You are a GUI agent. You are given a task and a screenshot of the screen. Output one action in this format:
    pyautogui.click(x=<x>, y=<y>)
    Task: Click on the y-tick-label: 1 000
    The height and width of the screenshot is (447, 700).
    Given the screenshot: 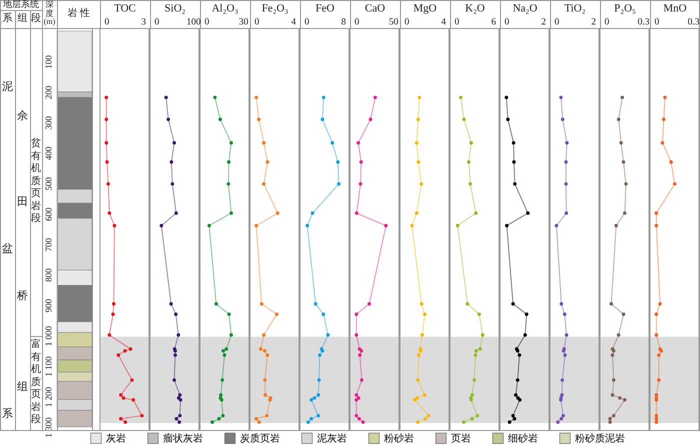 What is the action you would take?
    pyautogui.click(x=49, y=335)
    